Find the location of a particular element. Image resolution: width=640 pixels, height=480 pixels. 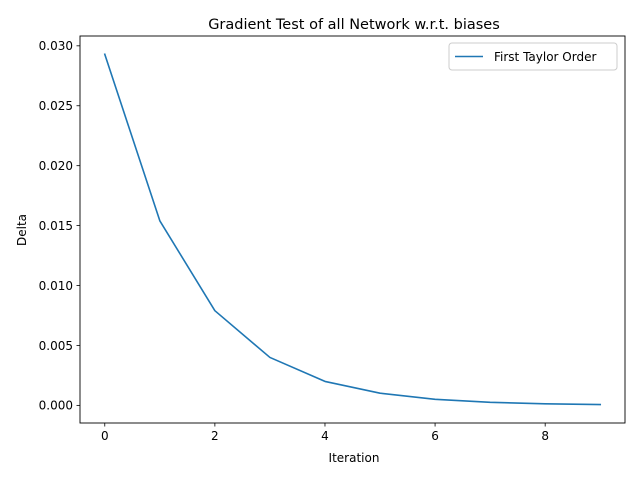

x-tick-label: 8 is located at coordinates (545, 436).